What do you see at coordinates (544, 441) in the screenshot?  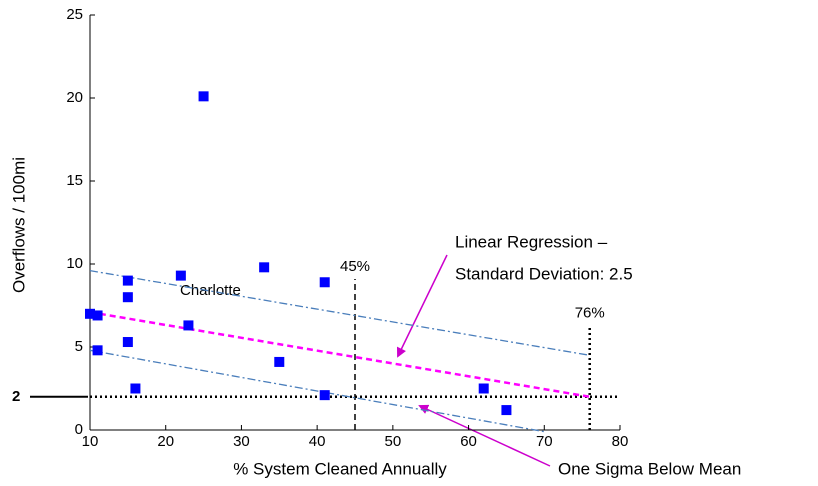 I see `x-tick-label: 70` at bounding box center [544, 441].